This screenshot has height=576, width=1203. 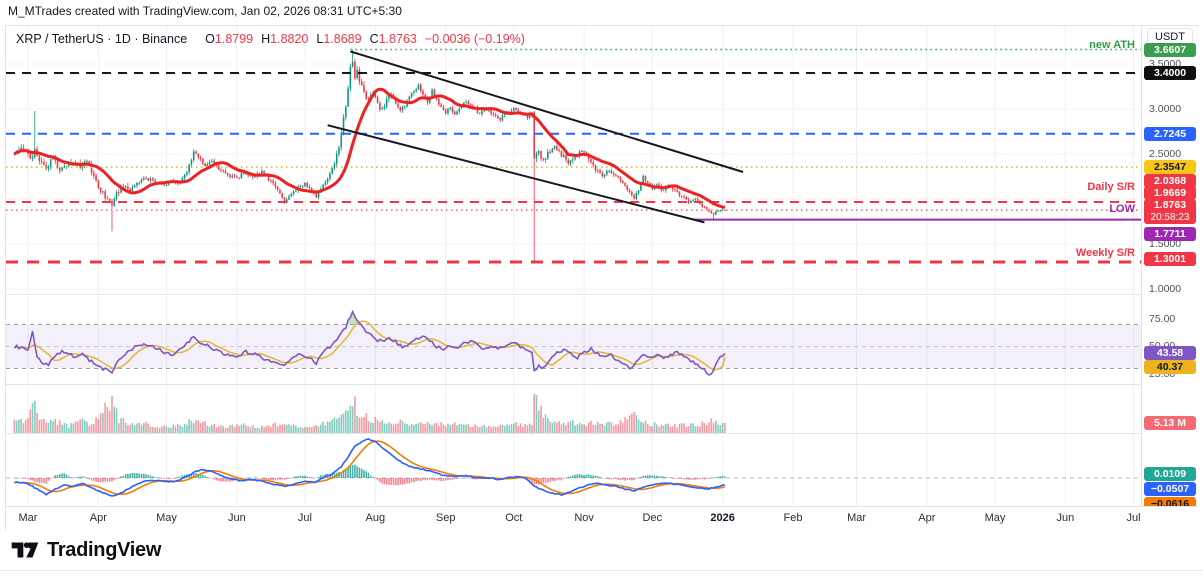 What do you see at coordinates (369, 413) in the screenshot?
I see `volume-panel` at bounding box center [369, 413].